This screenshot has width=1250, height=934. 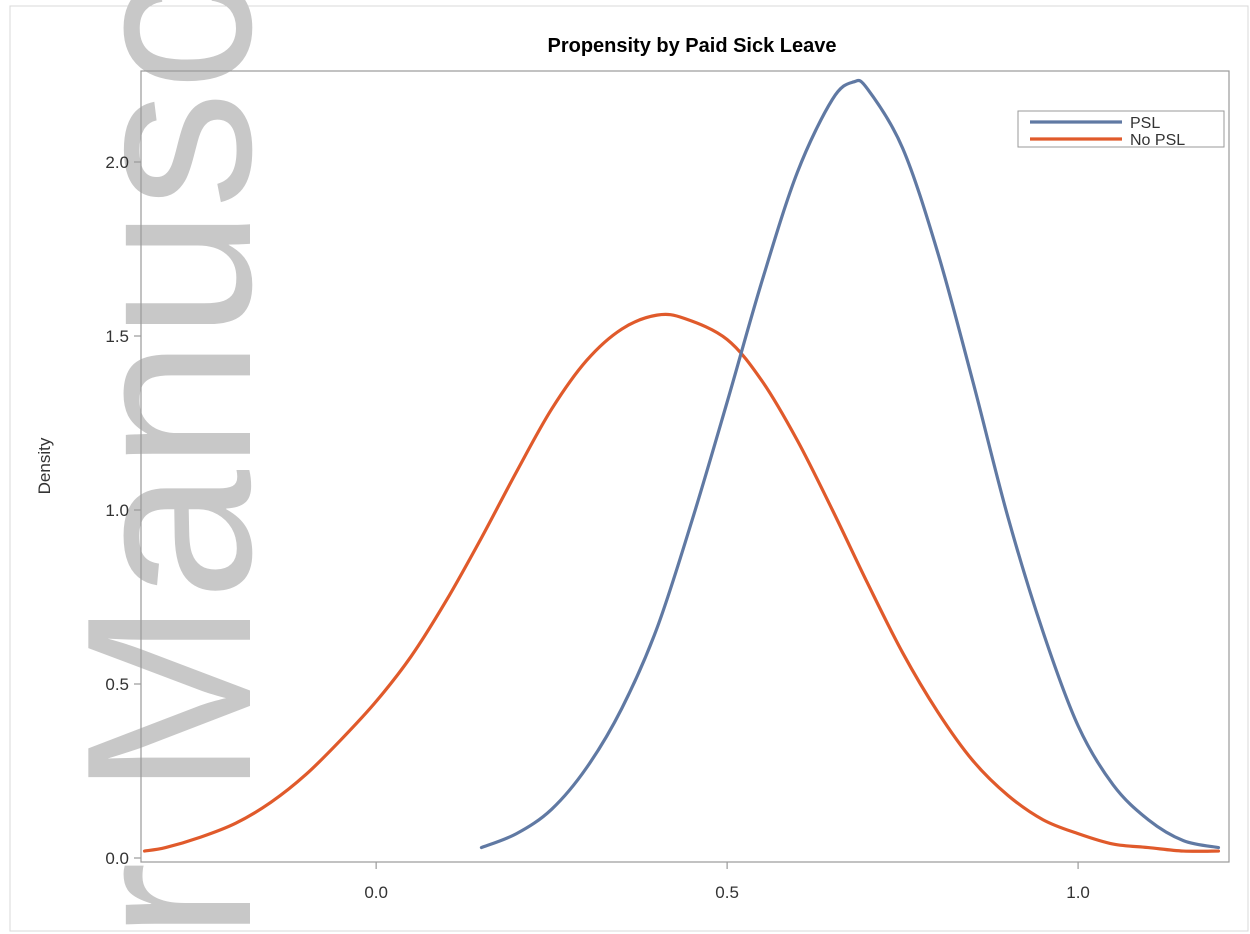 What do you see at coordinates (1157, 140) in the screenshot?
I see `legend-label: No PSL` at bounding box center [1157, 140].